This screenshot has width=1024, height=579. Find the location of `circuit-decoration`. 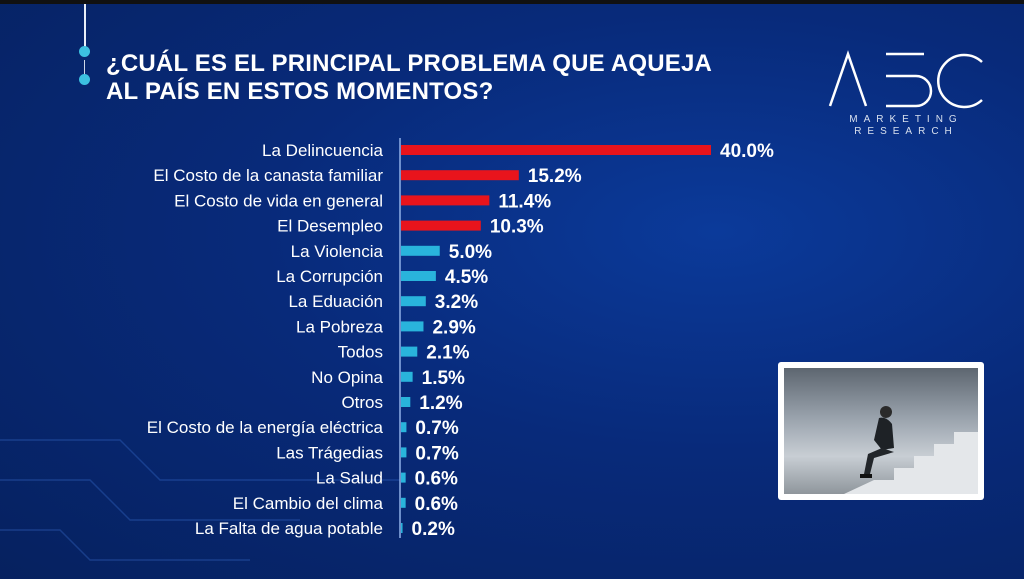

circuit-decoration is located at coordinates (200, 500).